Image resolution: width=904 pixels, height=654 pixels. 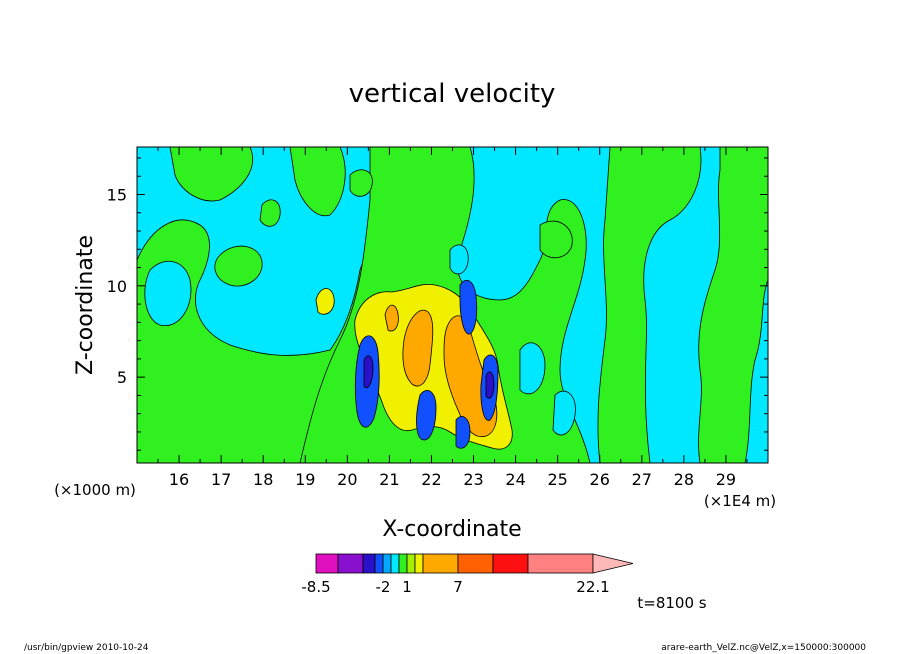 I want to click on x-tick-label: 19, so click(x=305, y=479).